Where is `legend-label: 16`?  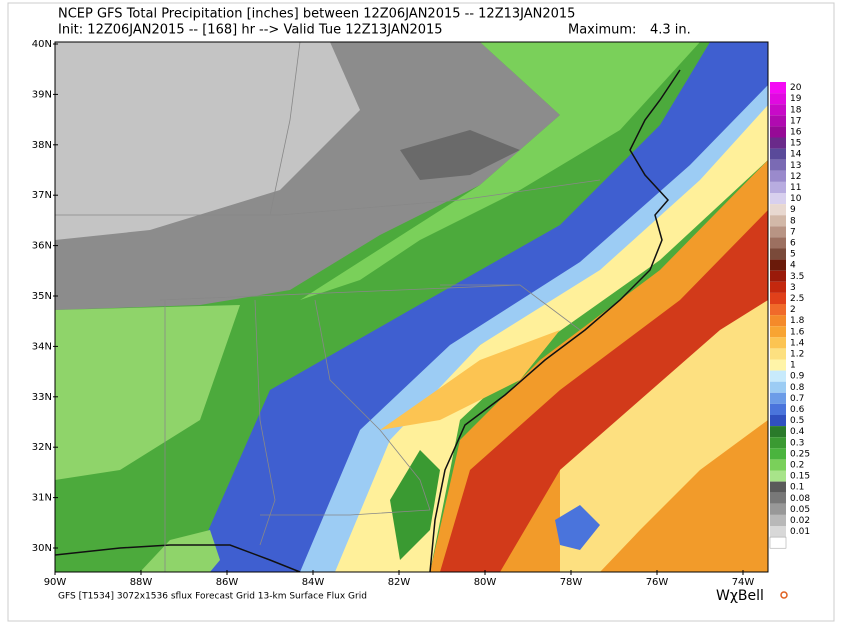 legend-label: 16 is located at coordinates (796, 132).